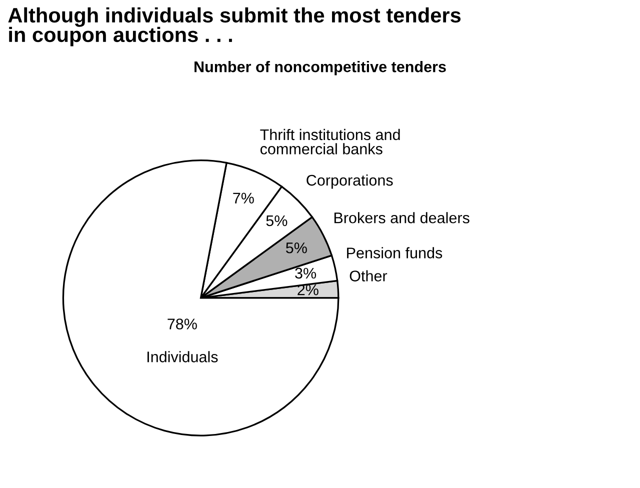 The width and height of the screenshot is (640, 488). What do you see at coordinates (349, 181) in the screenshot?
I see `slice-label: Corporations` at bounding box center [349, 181].